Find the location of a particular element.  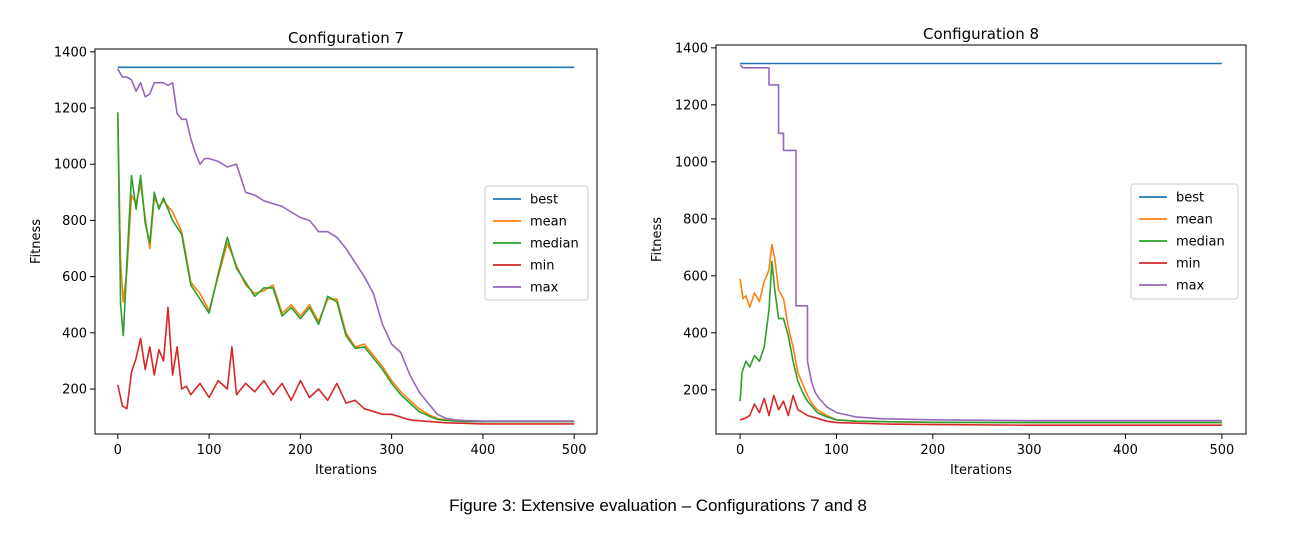

series-line-median is located at coordinates (980, 342).